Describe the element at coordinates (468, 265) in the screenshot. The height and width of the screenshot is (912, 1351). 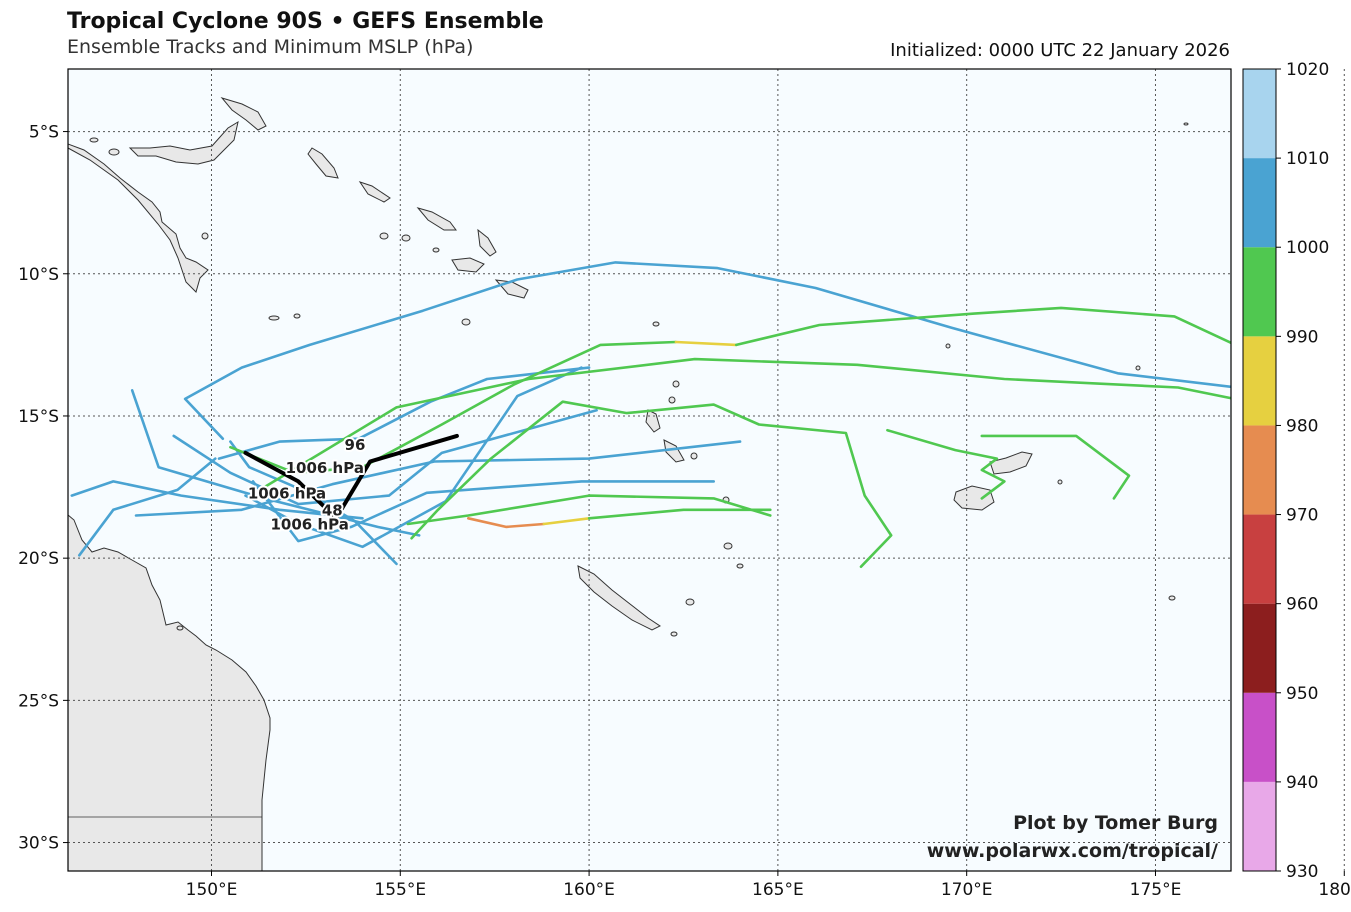
I see `land-guadalcanal` at that location.